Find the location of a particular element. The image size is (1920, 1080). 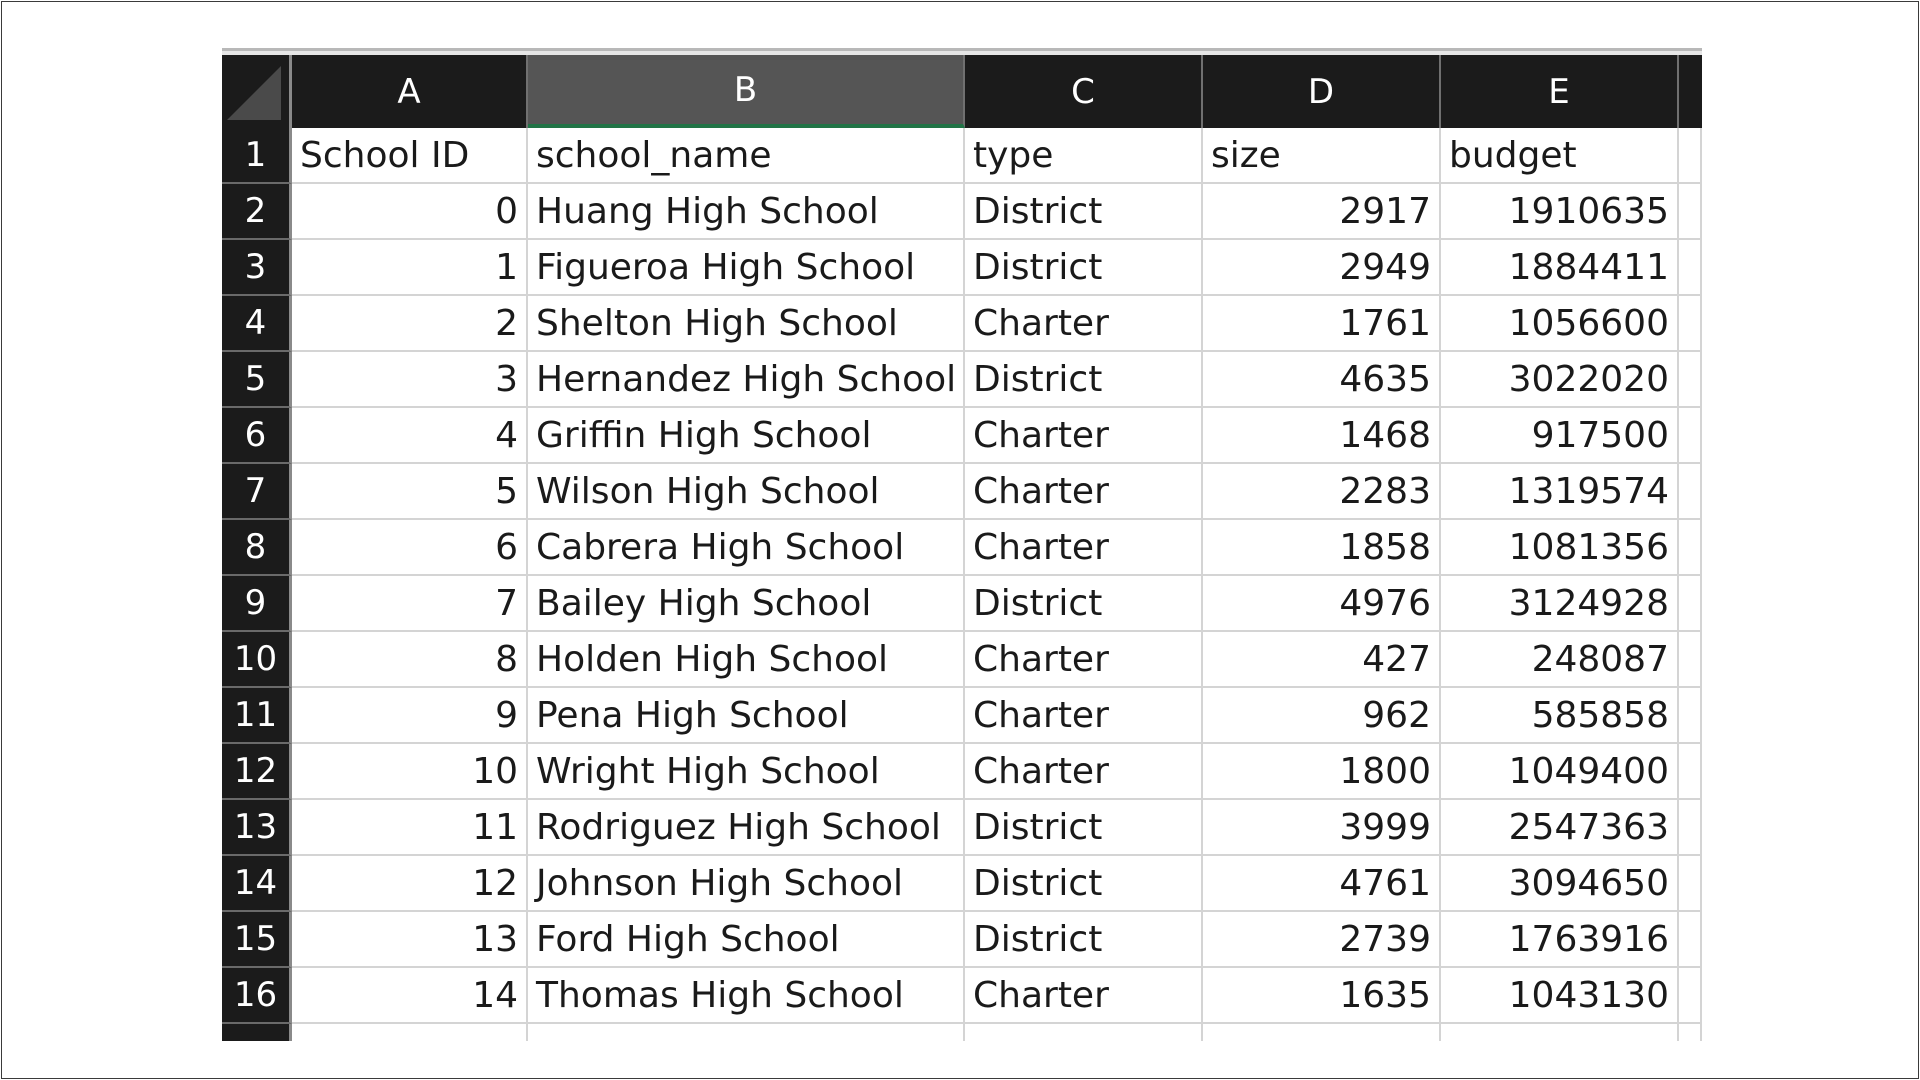

cell-school-id: 5 is located at coordinates (410, 492).